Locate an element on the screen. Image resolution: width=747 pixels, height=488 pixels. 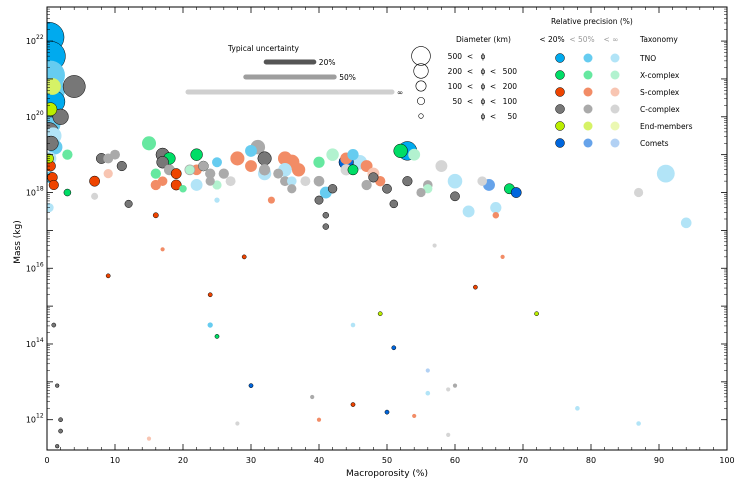
legend-swatch-s-complex is located at coordinates (560, 92).